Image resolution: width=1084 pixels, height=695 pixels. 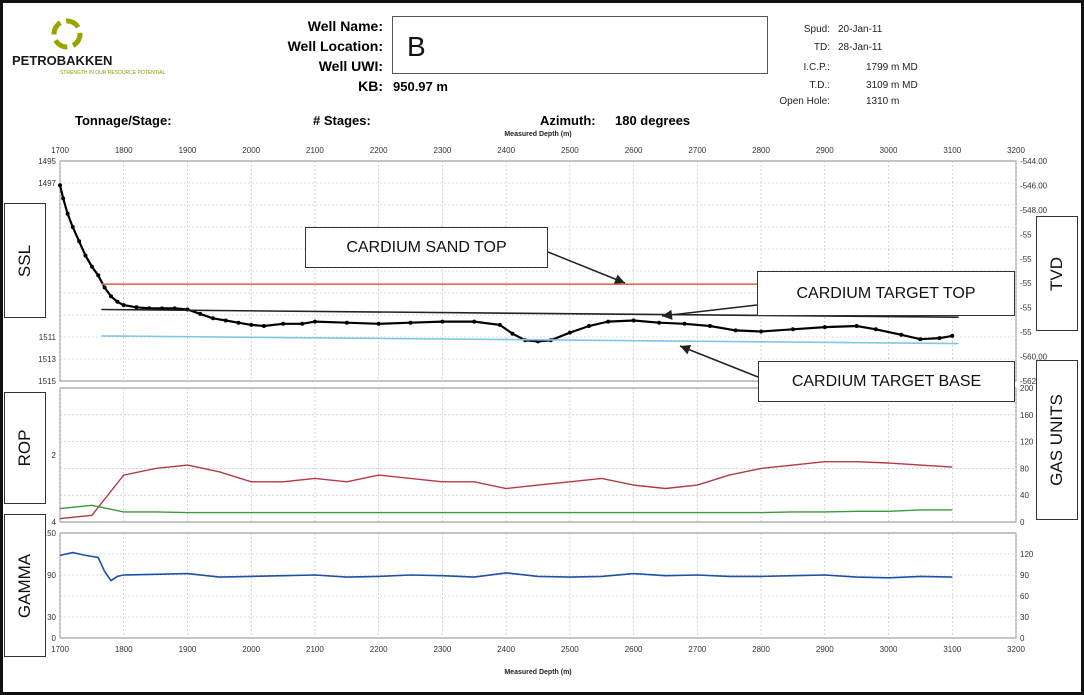 What do you see at coordinates (47, 183) in the screenshot?
I see `y-tick-left: 1497` at bounding box center [47, 183].